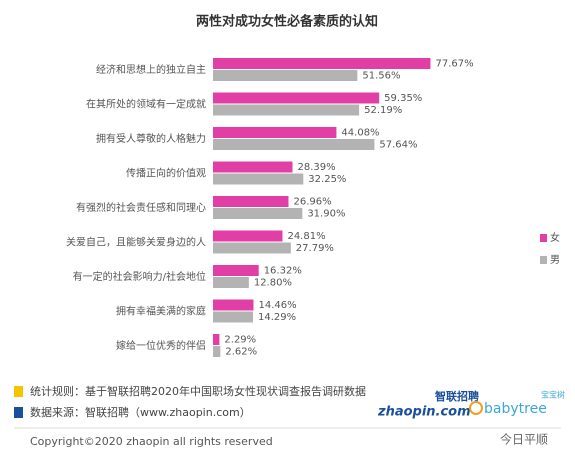  What do you see at coordinates (327, 179) in the screenshot?
I see `value-label: 32.25%` at bounding box center [327, 179].